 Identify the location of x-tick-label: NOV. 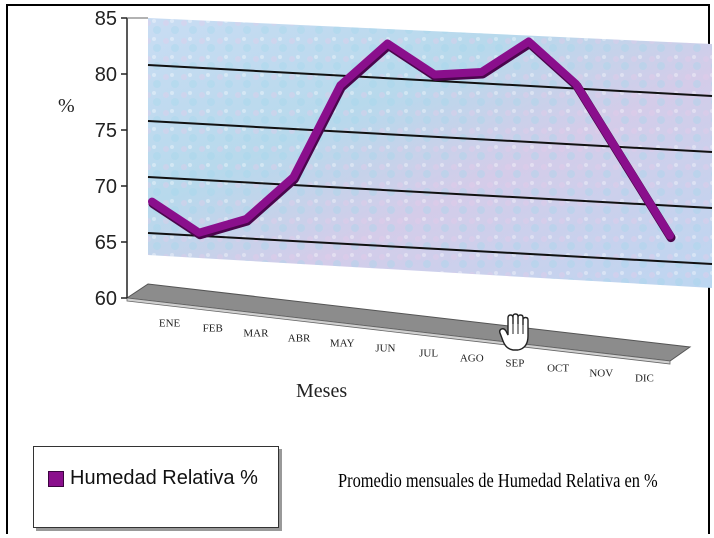
(601, 374).